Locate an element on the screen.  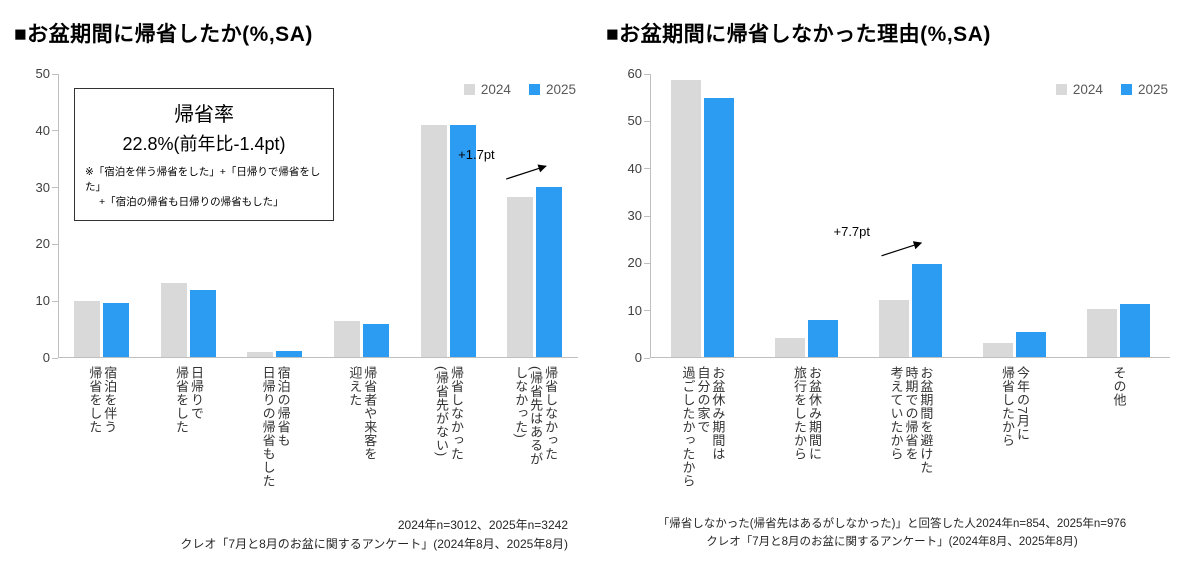
category-label: 宿泊を伴う 帰省をした is located at coordinates (102, 400).